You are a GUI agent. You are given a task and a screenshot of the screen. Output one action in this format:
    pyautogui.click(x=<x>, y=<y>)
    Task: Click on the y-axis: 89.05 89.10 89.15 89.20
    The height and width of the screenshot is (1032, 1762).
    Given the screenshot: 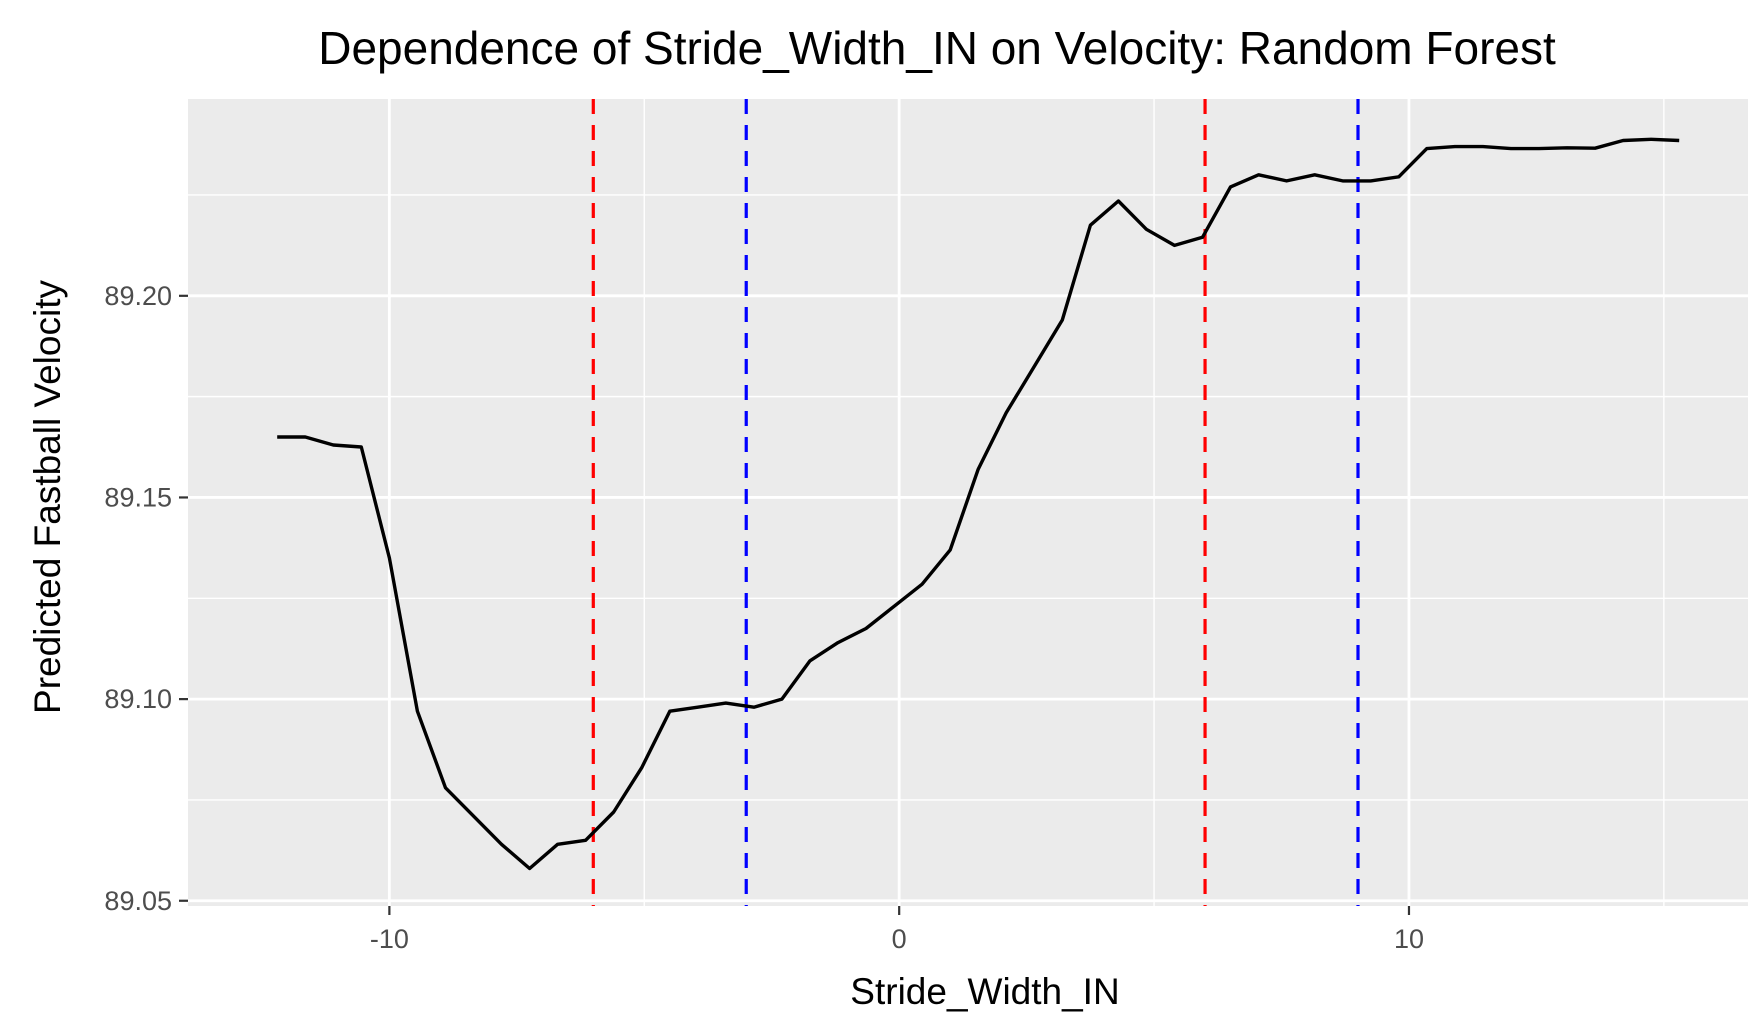 What is the action you would take?
    pyautogui.click(x=146, y=598)
    